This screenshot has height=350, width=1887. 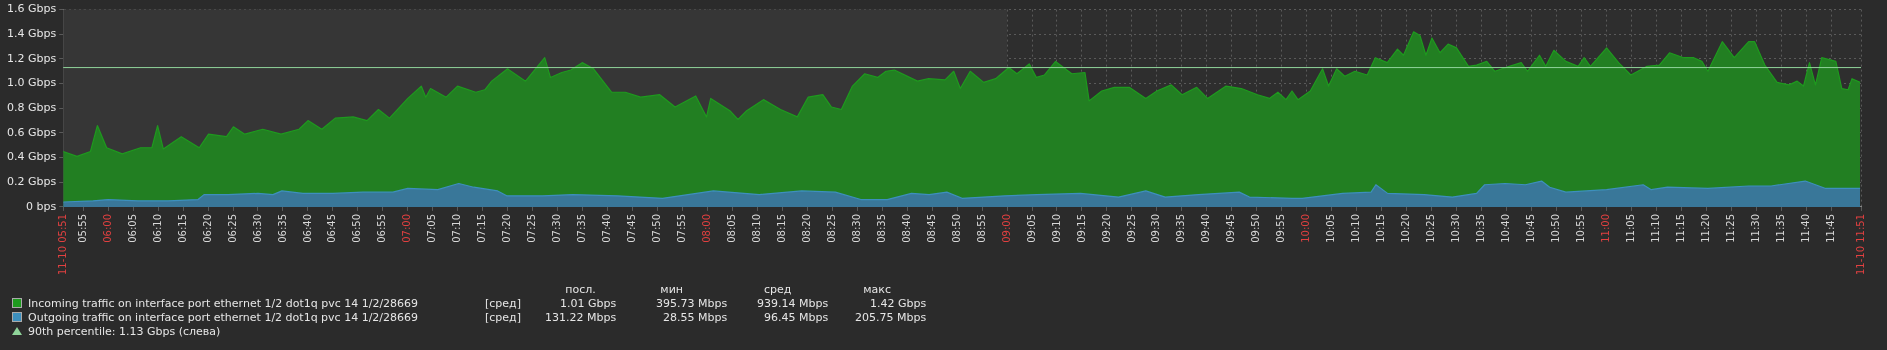 I want to click on x-tick-label: 09:05, so click(x=1031, y=228).